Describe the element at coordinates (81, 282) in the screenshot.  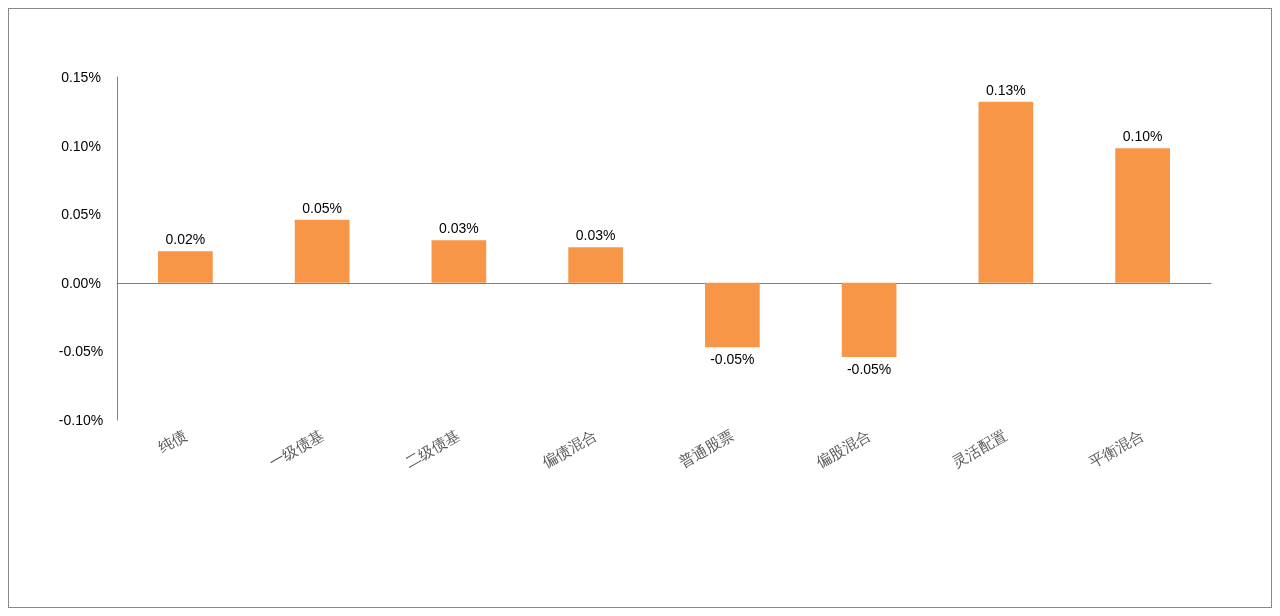
I see `y-tick-label: 0.00%` at that location.